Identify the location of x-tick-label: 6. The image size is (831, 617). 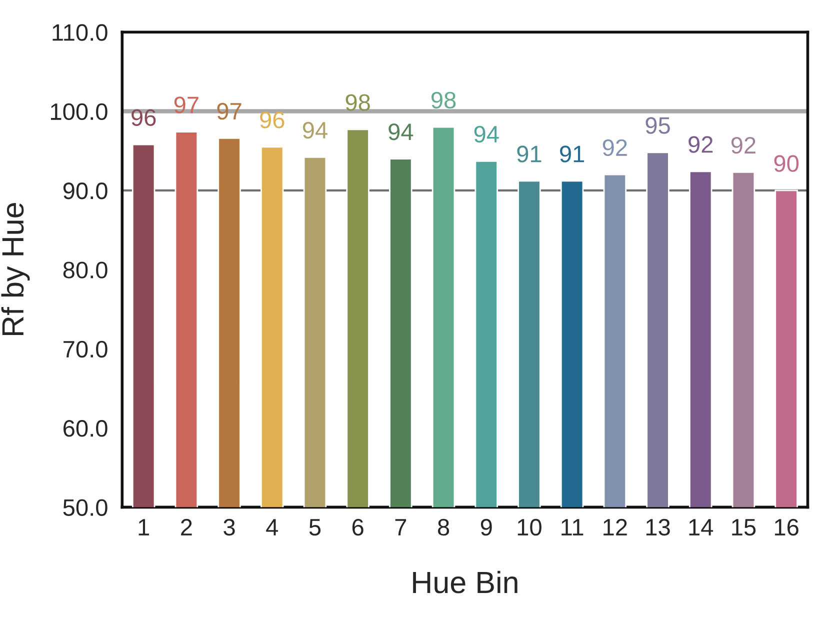
(358, 527).